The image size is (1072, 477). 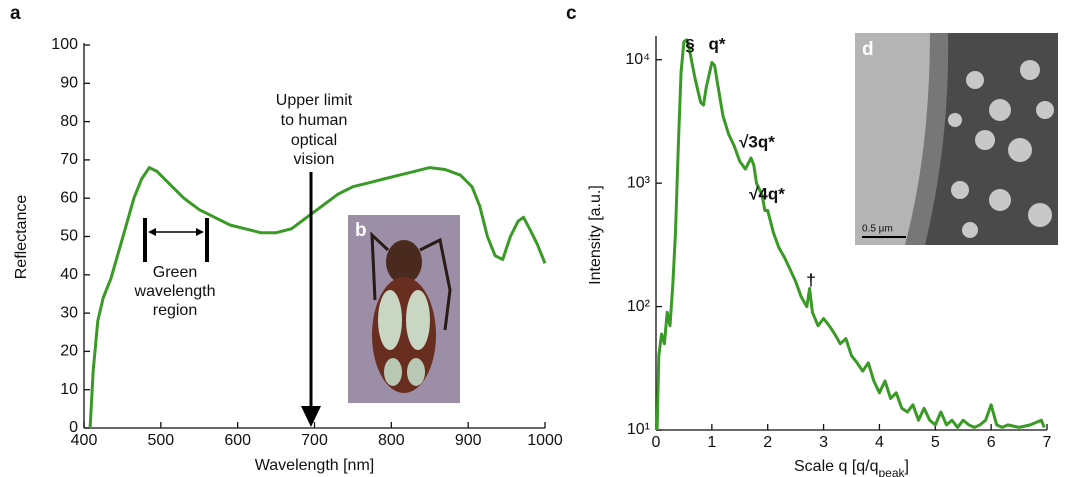 What do you see at coordinates (175, 272) in the screenshot?
I see `annotation-line: Green` at bounding box center [175, 272].